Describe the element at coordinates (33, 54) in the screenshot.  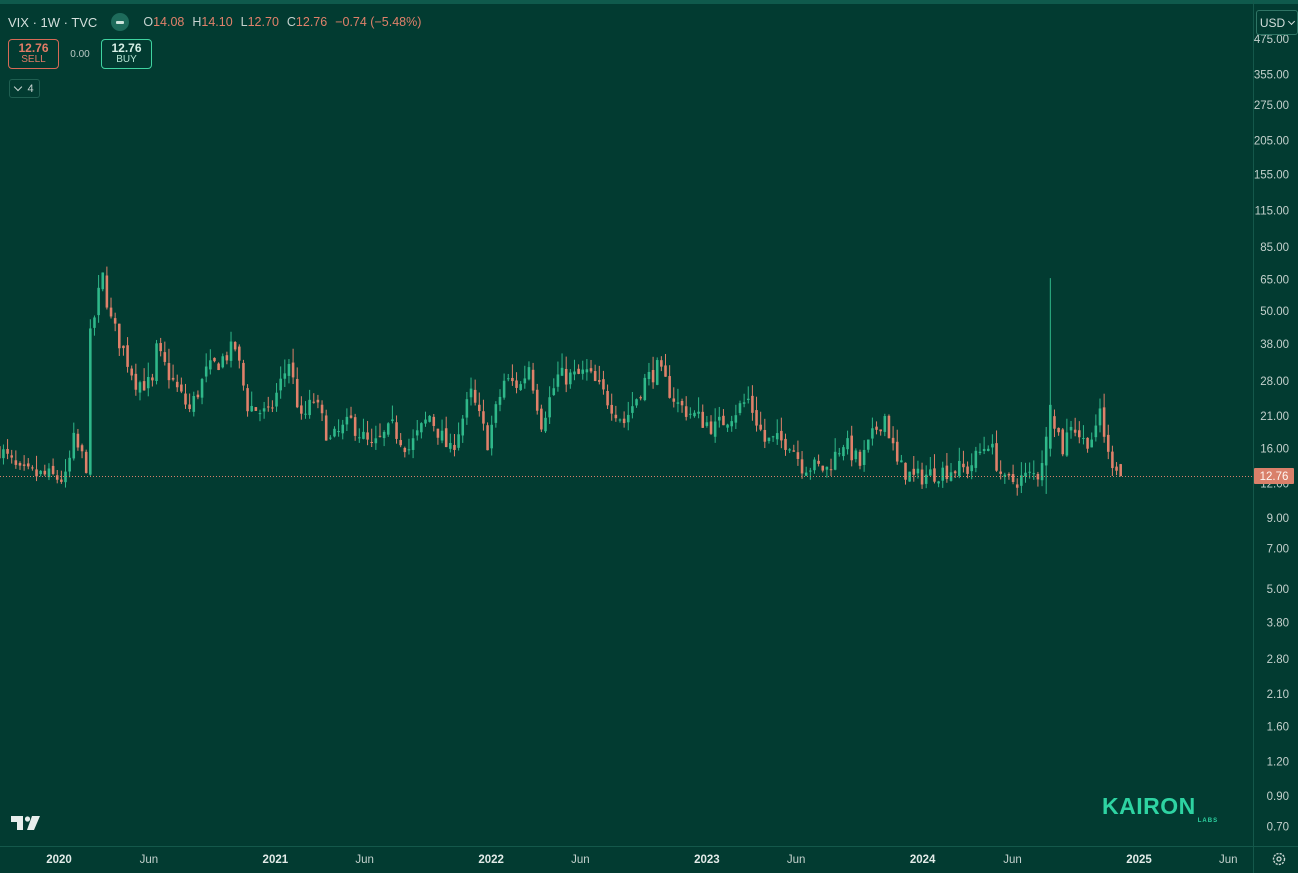
I see `sell-button: 12.76 SELL` at that location.